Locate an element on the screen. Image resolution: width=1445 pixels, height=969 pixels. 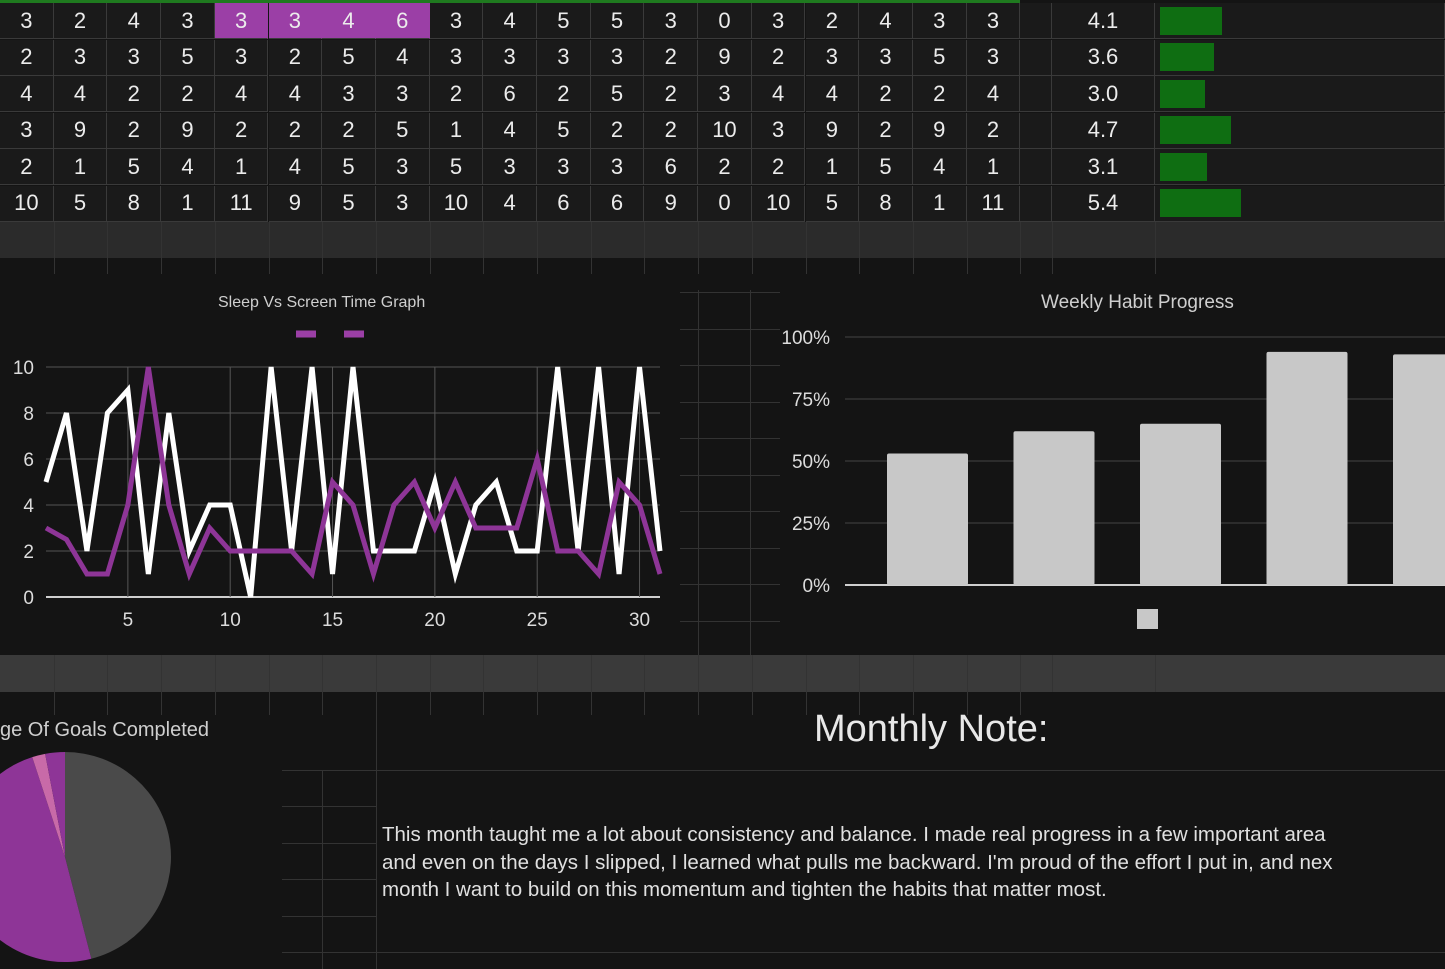
average-cell: 3.0 is located at coordinates (1103, 94).